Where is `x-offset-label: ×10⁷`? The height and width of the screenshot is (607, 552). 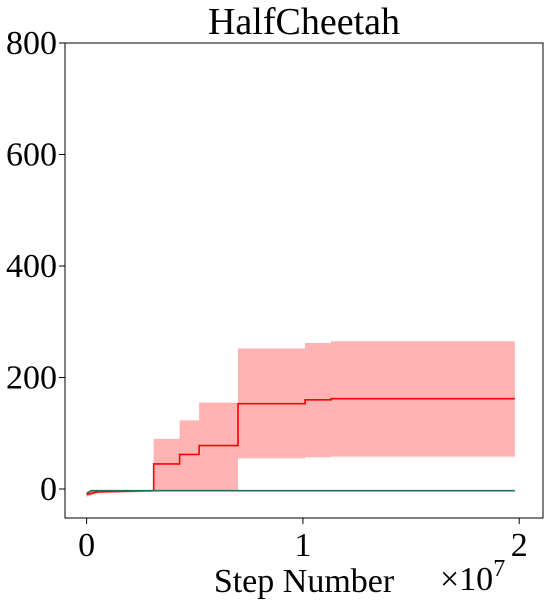 x-offset-label: ×10⁷ is located at coordinates (472, 577).